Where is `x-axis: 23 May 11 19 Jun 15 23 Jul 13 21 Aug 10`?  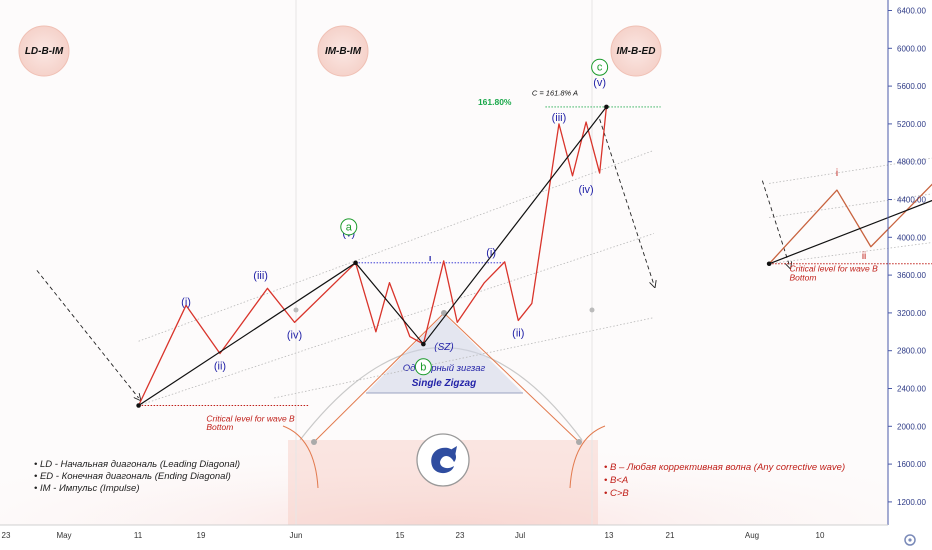 x-axis: 23 May 11 19 Jun 15 23 Jul 13 21 Aug 10 is located at coordinates (444, 532).